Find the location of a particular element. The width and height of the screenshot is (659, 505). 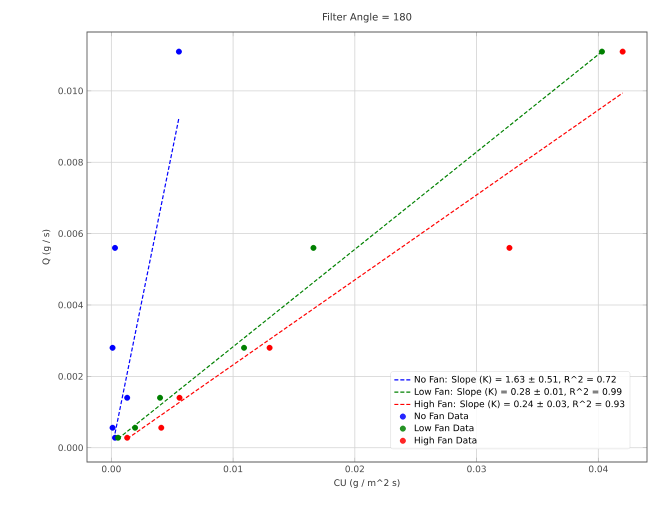

x-axis-title: CU (g / m^2 s) is located at coordinates (367, 483).